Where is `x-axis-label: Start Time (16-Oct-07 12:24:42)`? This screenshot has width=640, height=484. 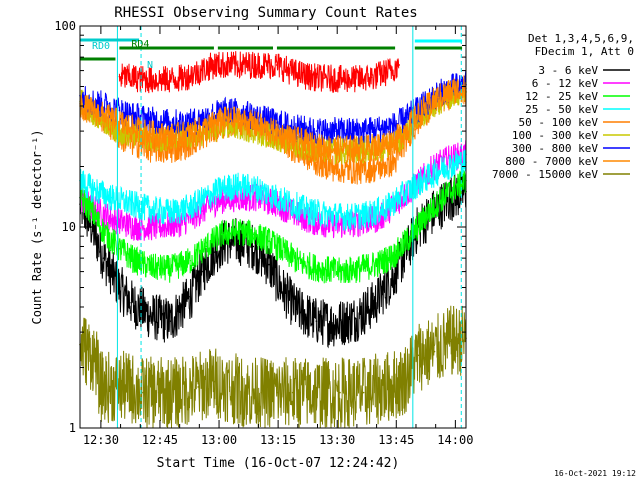 x-axis-label: Start Time (16-Oct-07 12:24:42) is located at coordinates (278, 463).